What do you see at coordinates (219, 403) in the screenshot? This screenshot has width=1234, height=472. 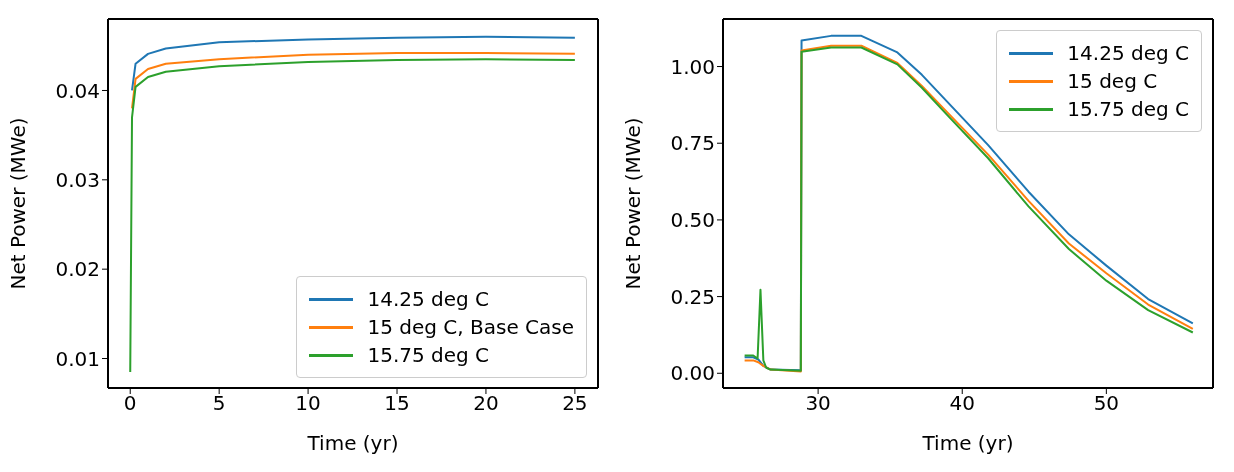 I see `x-tick-label: 5` at bounding box center [219, 403].